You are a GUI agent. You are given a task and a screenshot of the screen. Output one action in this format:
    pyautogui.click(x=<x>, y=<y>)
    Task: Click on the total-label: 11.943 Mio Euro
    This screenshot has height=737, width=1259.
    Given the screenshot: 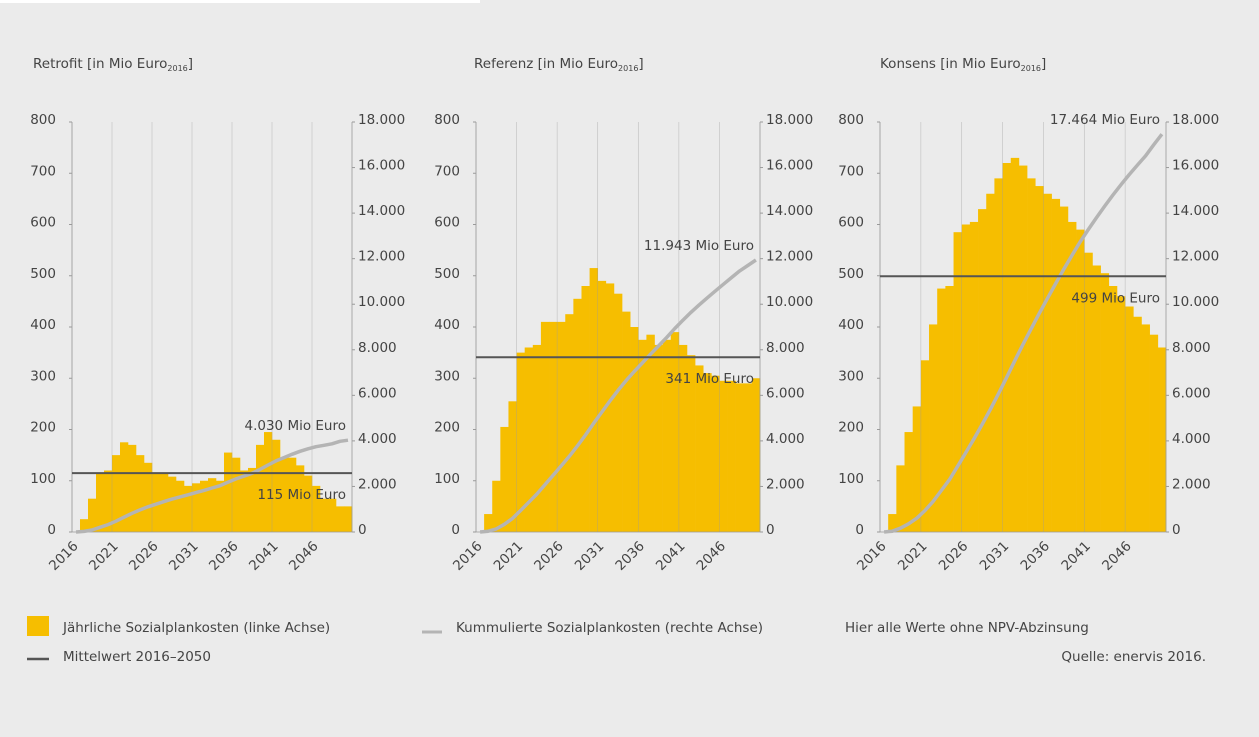 What is the action you would take?
    pyautogui.click(x=699, y=246)
    